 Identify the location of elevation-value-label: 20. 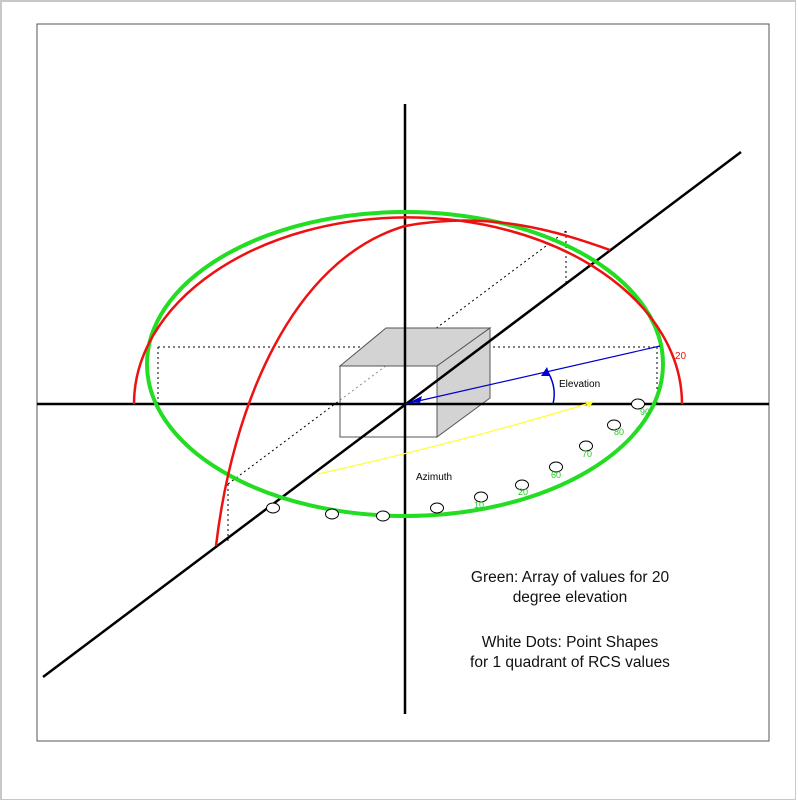
(681, 356).